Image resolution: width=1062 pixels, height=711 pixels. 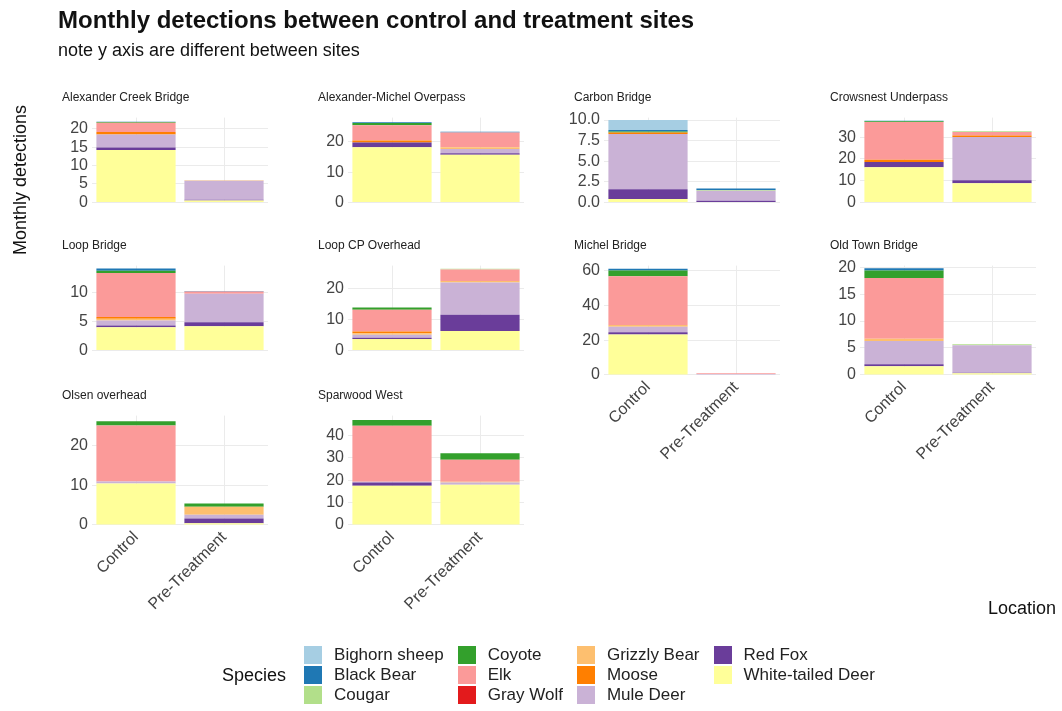 What do you see at coordinates (126, 97) in the screenshot?
I see `chart-title: Alexander Creek Bridge` at bounding box center [126, 97].